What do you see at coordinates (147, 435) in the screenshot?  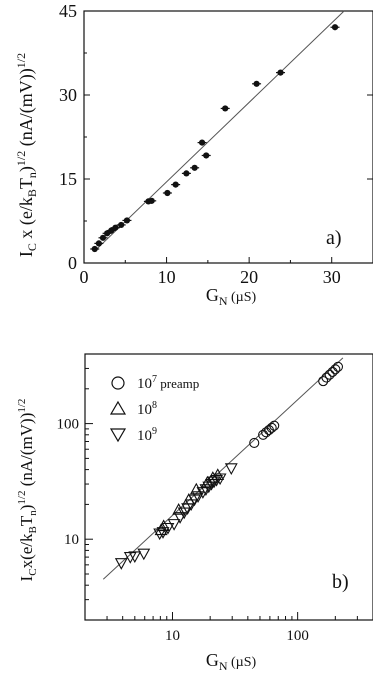 I see `legend-label-1e9: 109` at bounding box center [147, 435].